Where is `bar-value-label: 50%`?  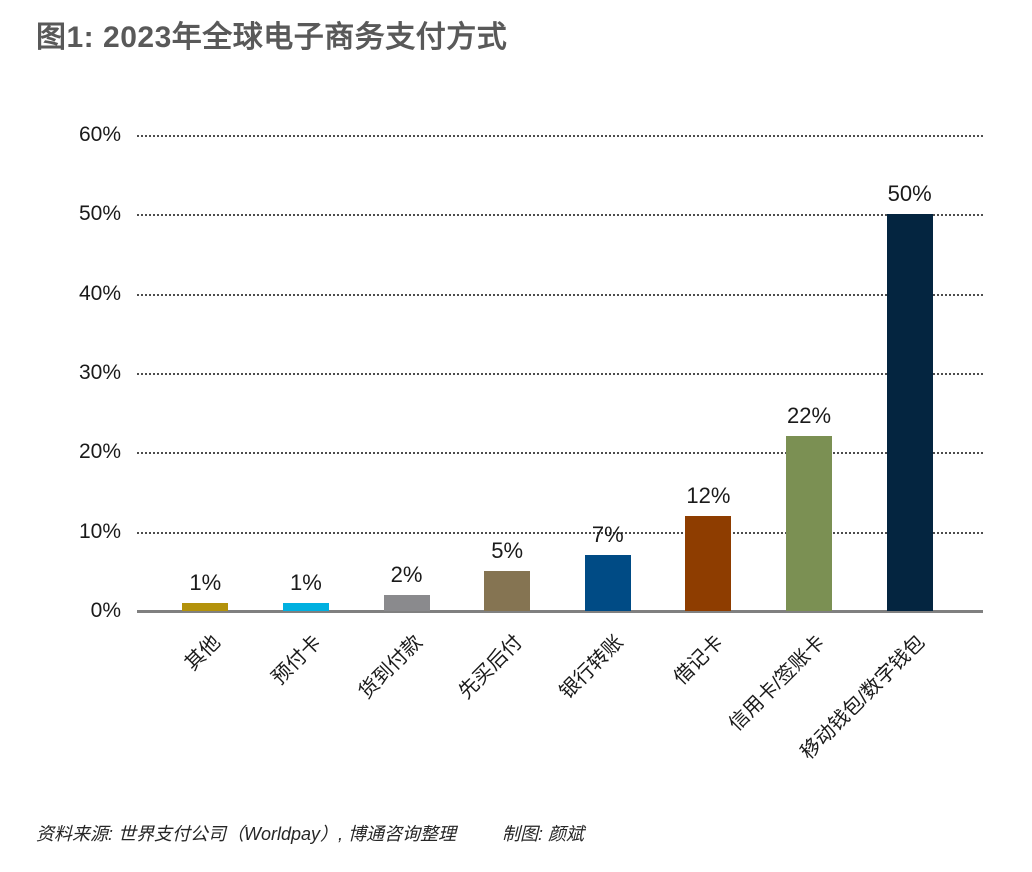 bar-value-label: 50% is located at coordinates (909, 194).